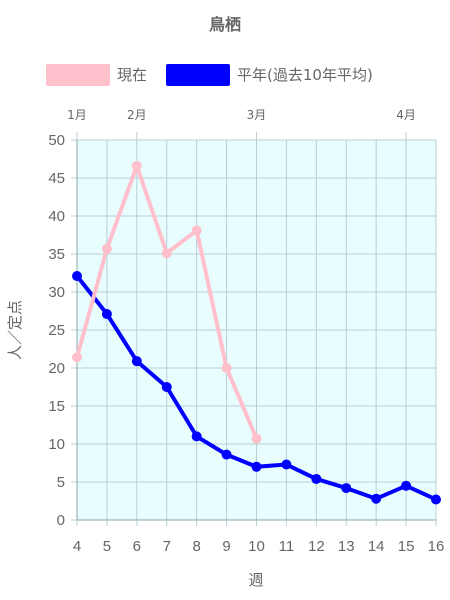 Image resolution: width=450 pixels, height=600 pixels. What do you see at coordinates (316, 546) in the screenshot?
I see `x-tick-label: 12` at bounding box center [316, 546].